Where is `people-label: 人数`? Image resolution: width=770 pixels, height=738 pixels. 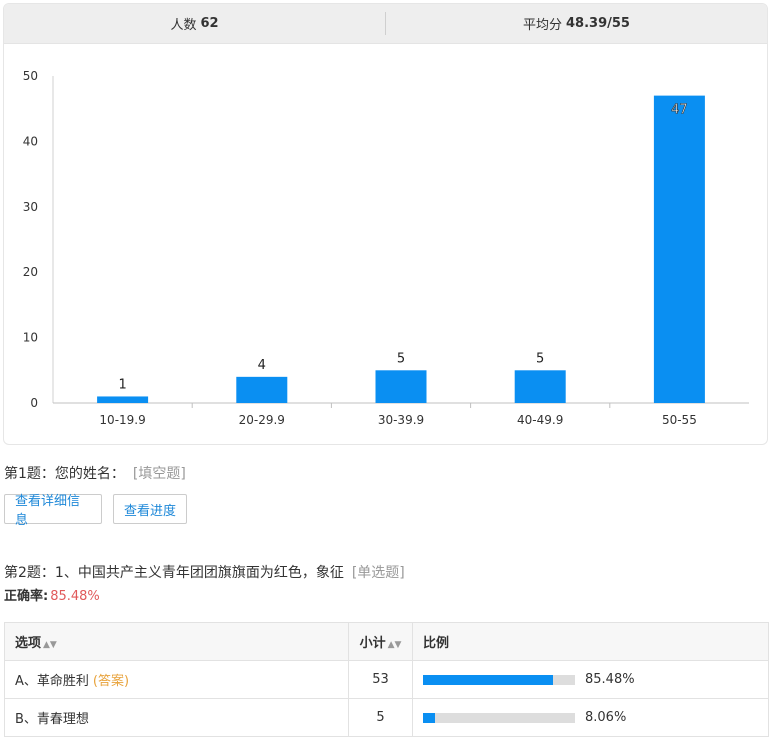 people-label: 人数 is located at coordinates (183, 25).